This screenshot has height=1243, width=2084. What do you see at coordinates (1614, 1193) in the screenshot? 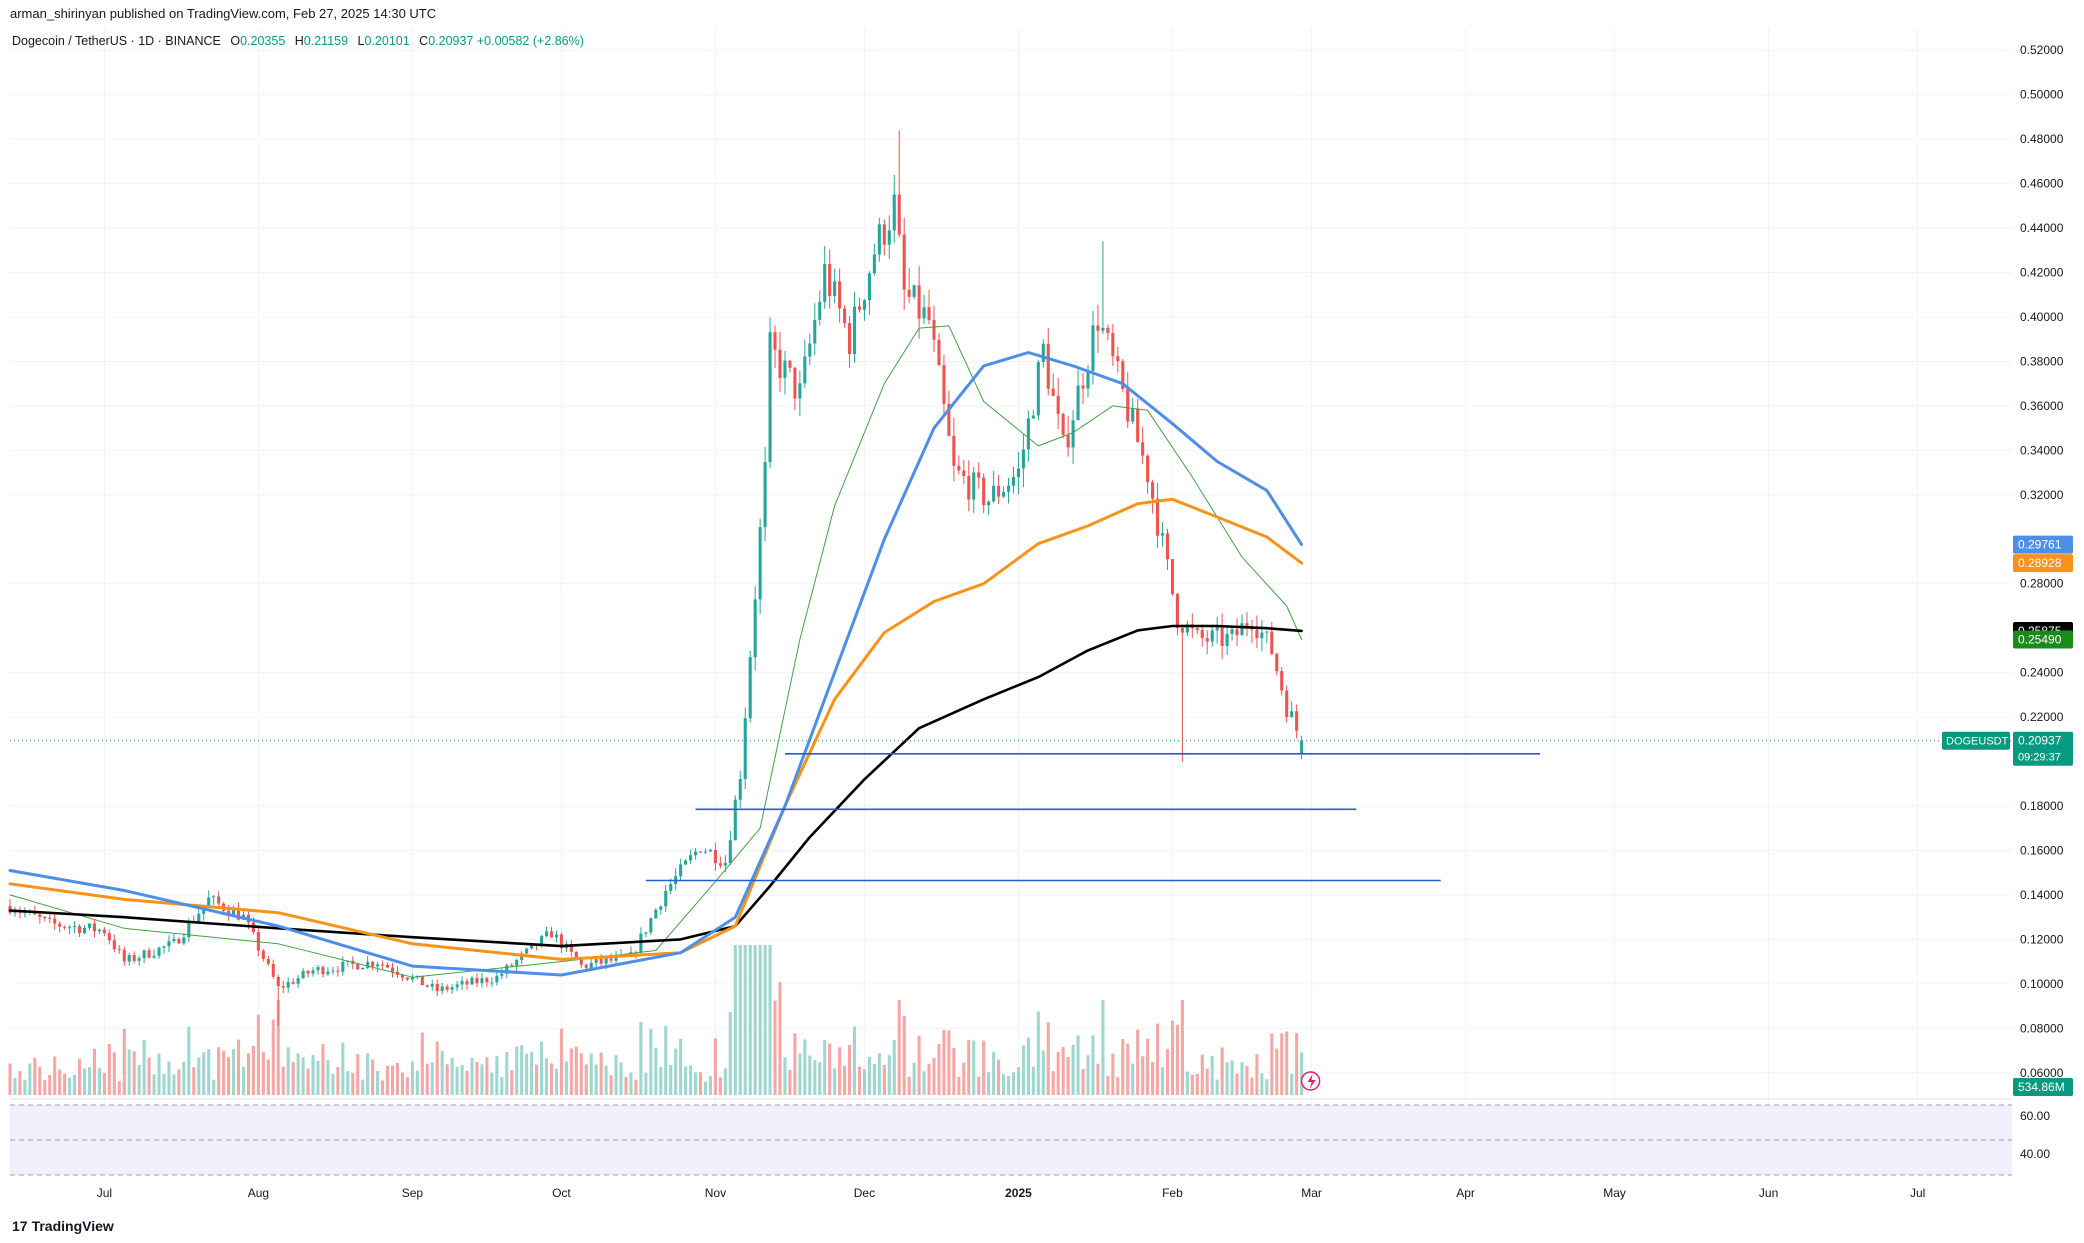
I see `time-tick-label: May` at bounding box center [1614, 1193].